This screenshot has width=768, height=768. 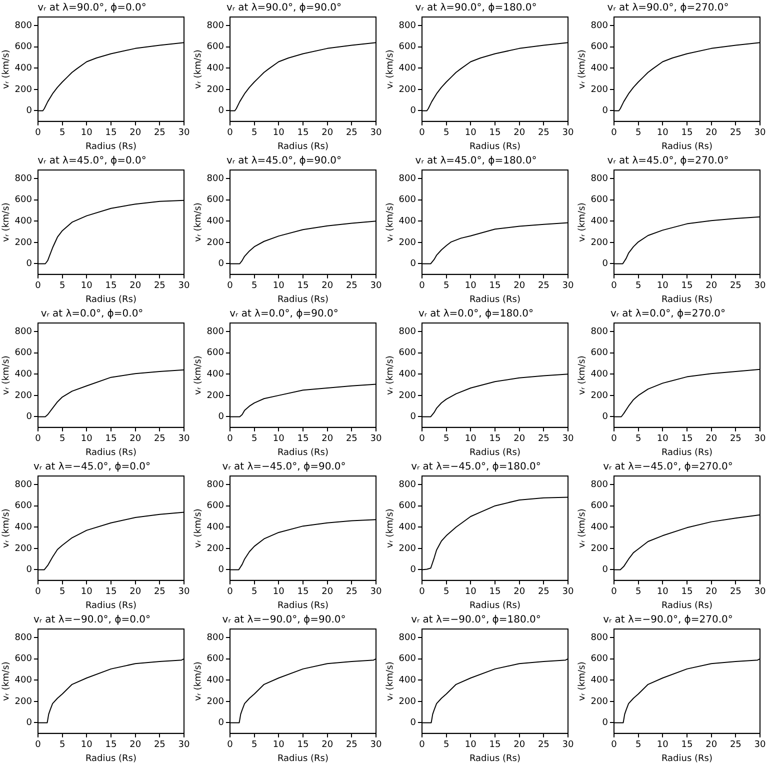 I want to click on chart-title: vᵣ at λ=−45.0°, ϕ=0.0°, so click(x=92, y=467).